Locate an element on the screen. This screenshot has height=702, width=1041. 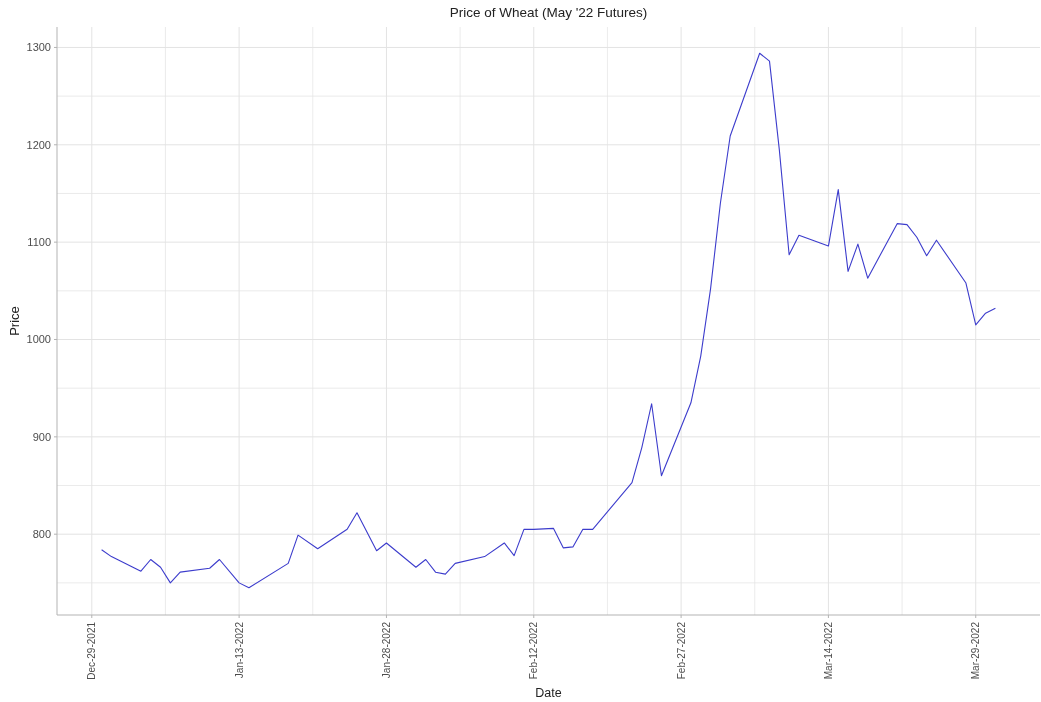
y-tick-label: 1000 is located at coordinates (38, 339).